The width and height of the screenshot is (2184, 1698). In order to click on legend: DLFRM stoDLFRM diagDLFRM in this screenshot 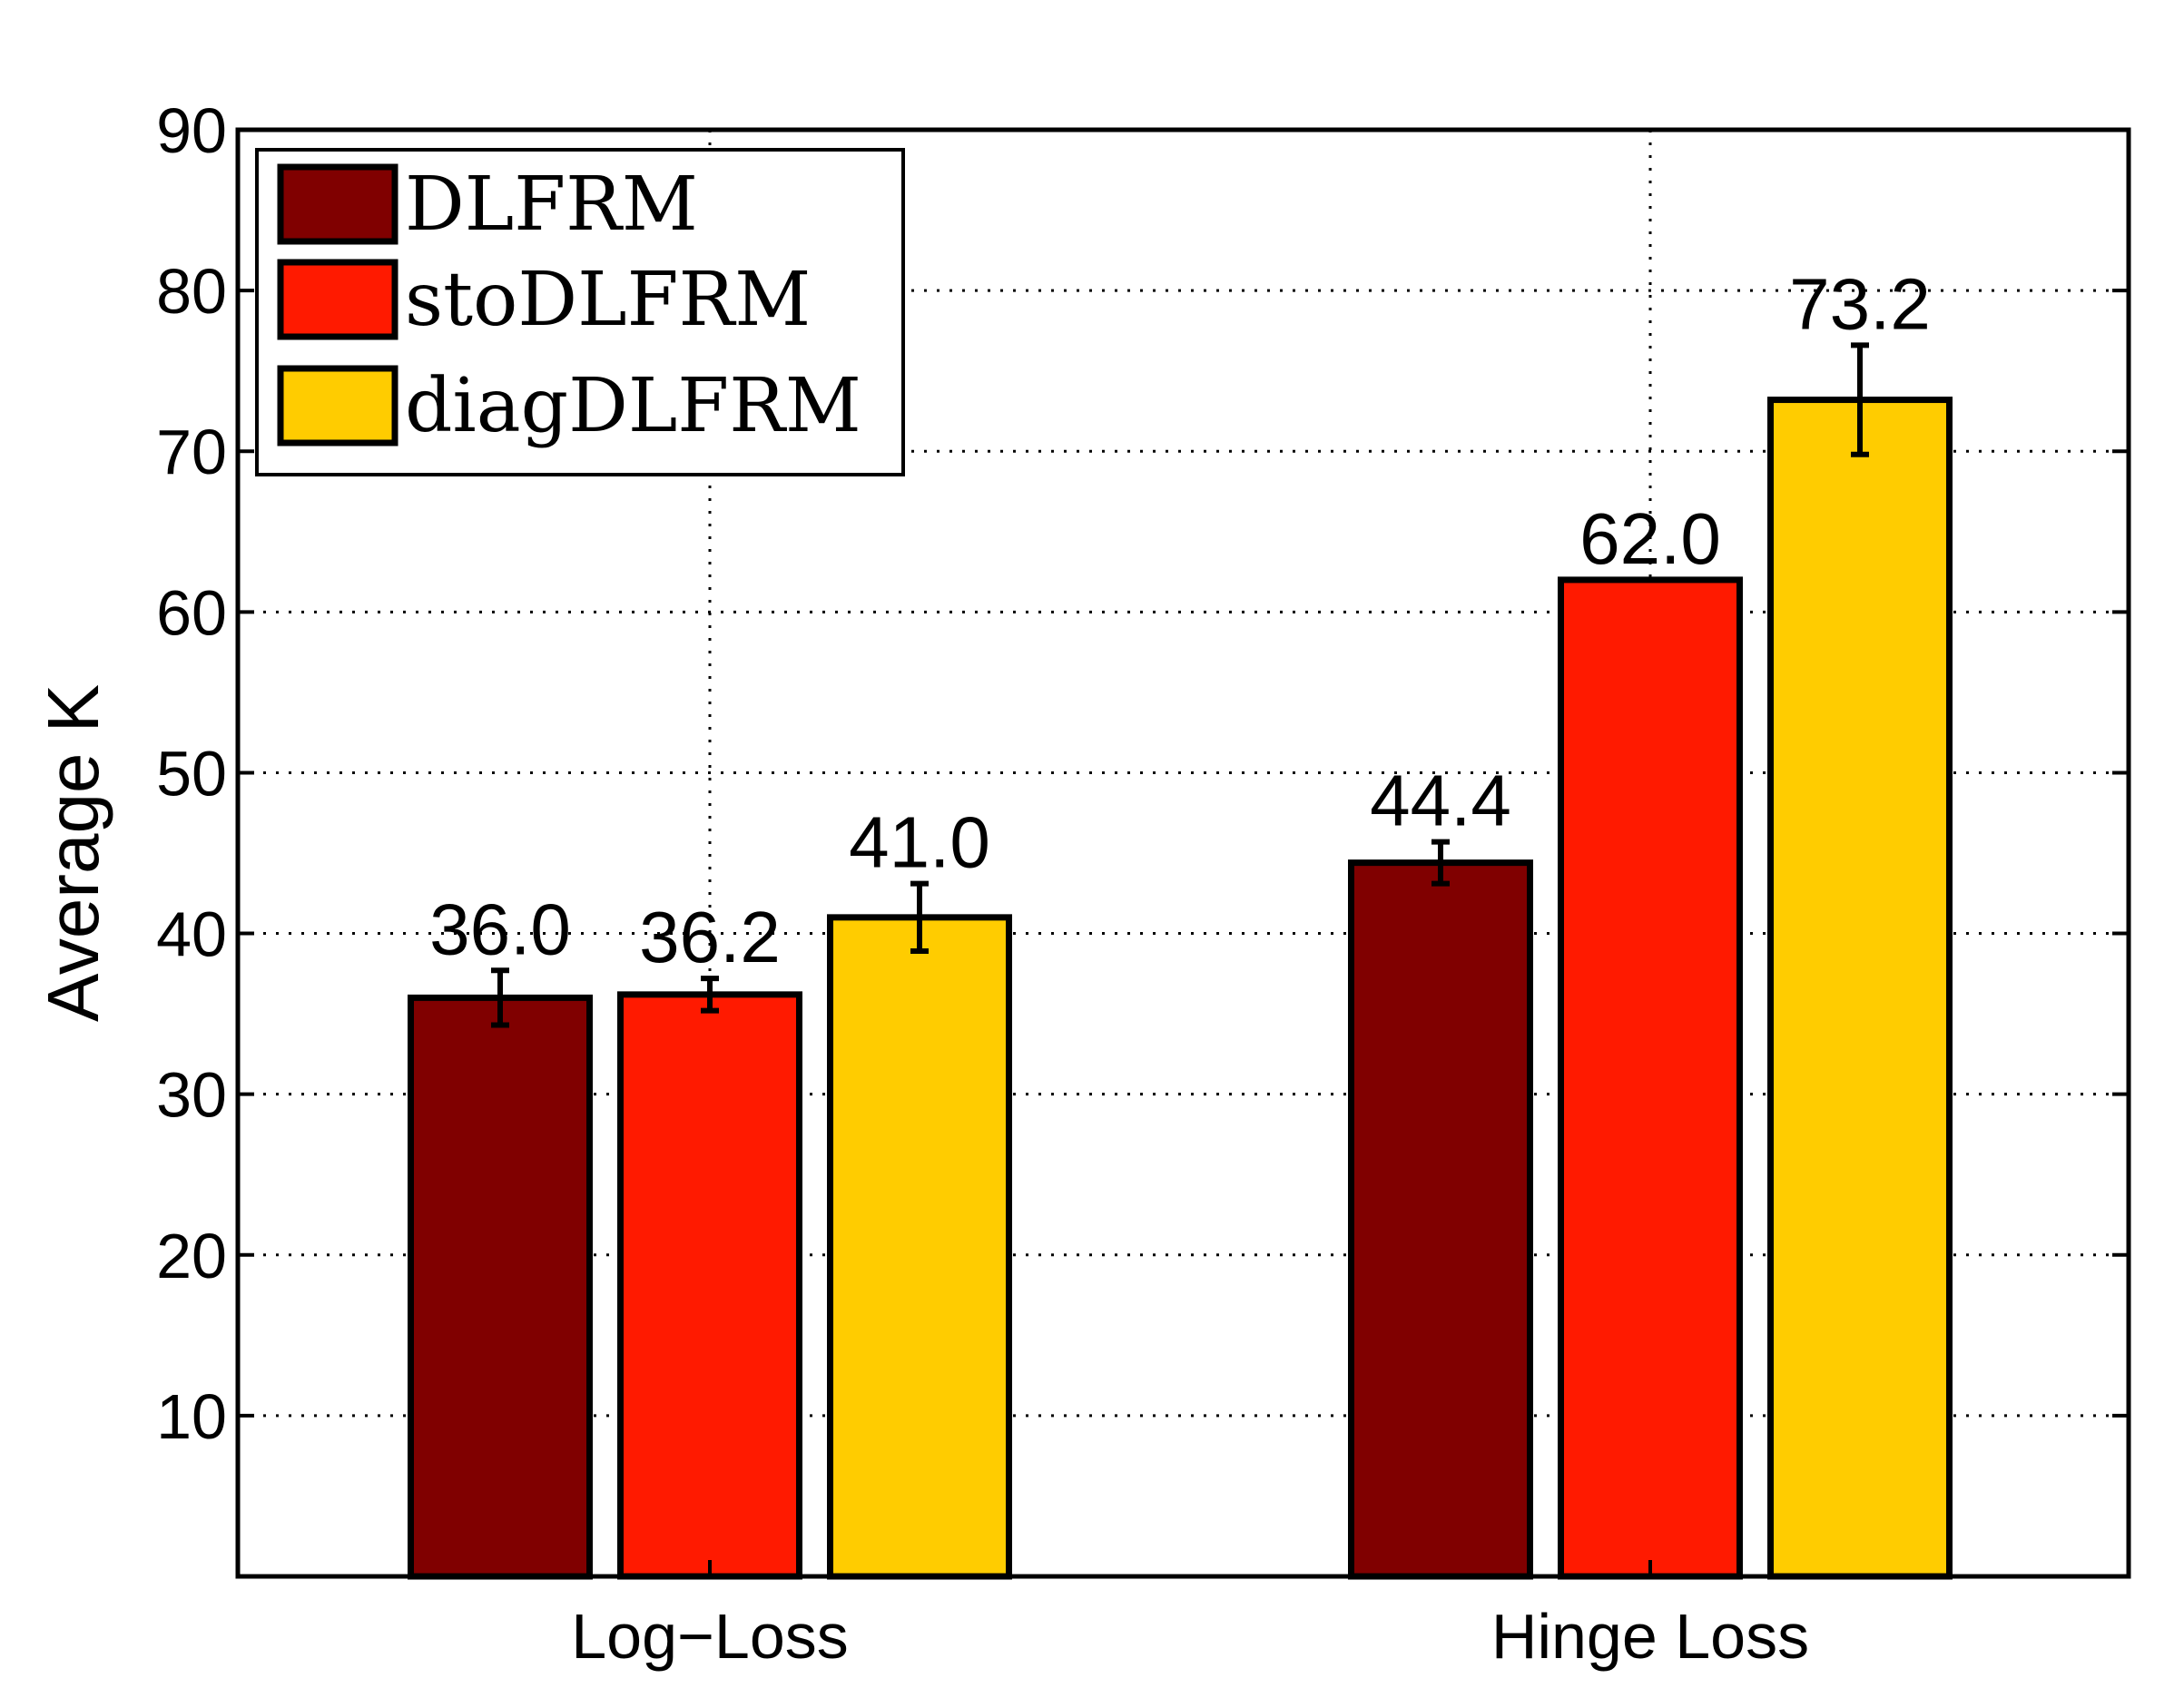, I will do `click(580, 312)`.